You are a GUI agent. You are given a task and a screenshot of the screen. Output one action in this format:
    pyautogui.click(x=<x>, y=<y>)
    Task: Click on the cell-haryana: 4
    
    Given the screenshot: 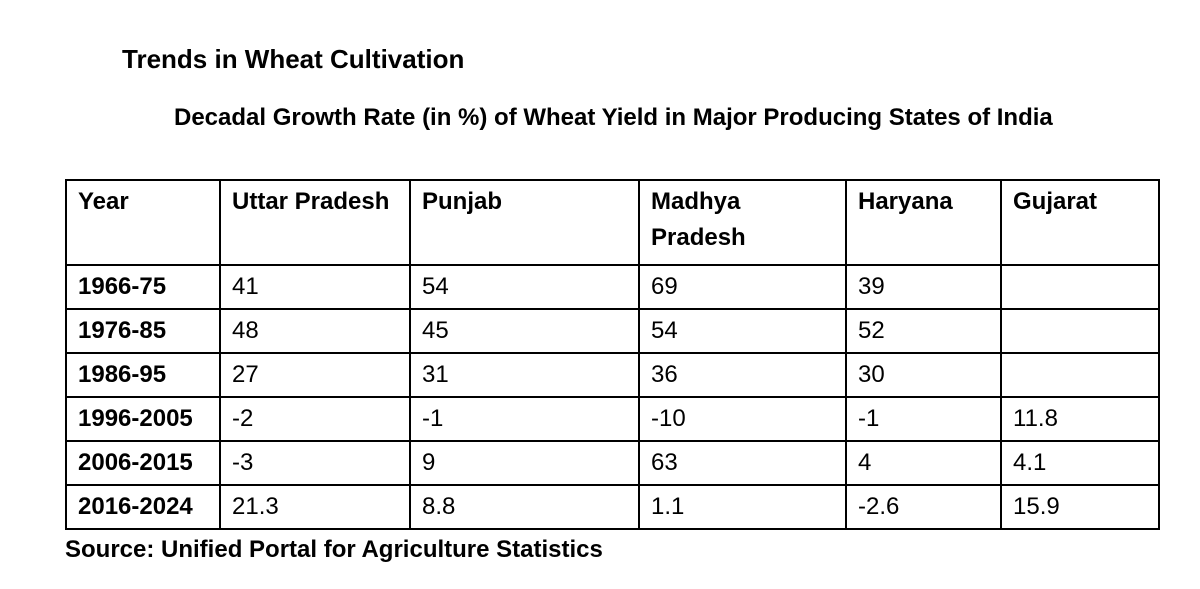 What is the action you would take?
    pyautogui.click(x=923, y=463)
    